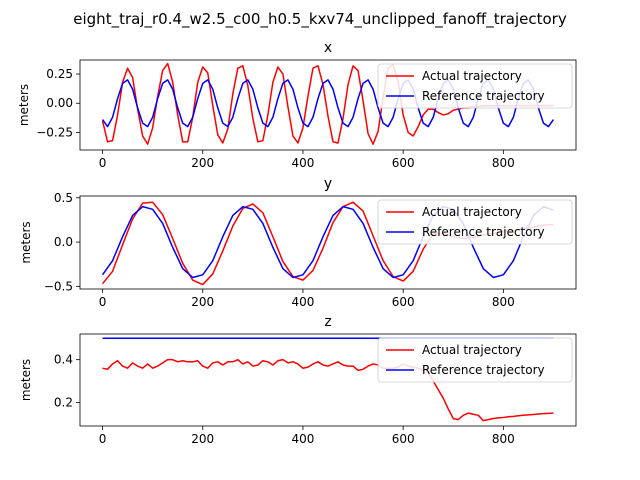  I want to click on subplot-title: z, so click(327, 322).